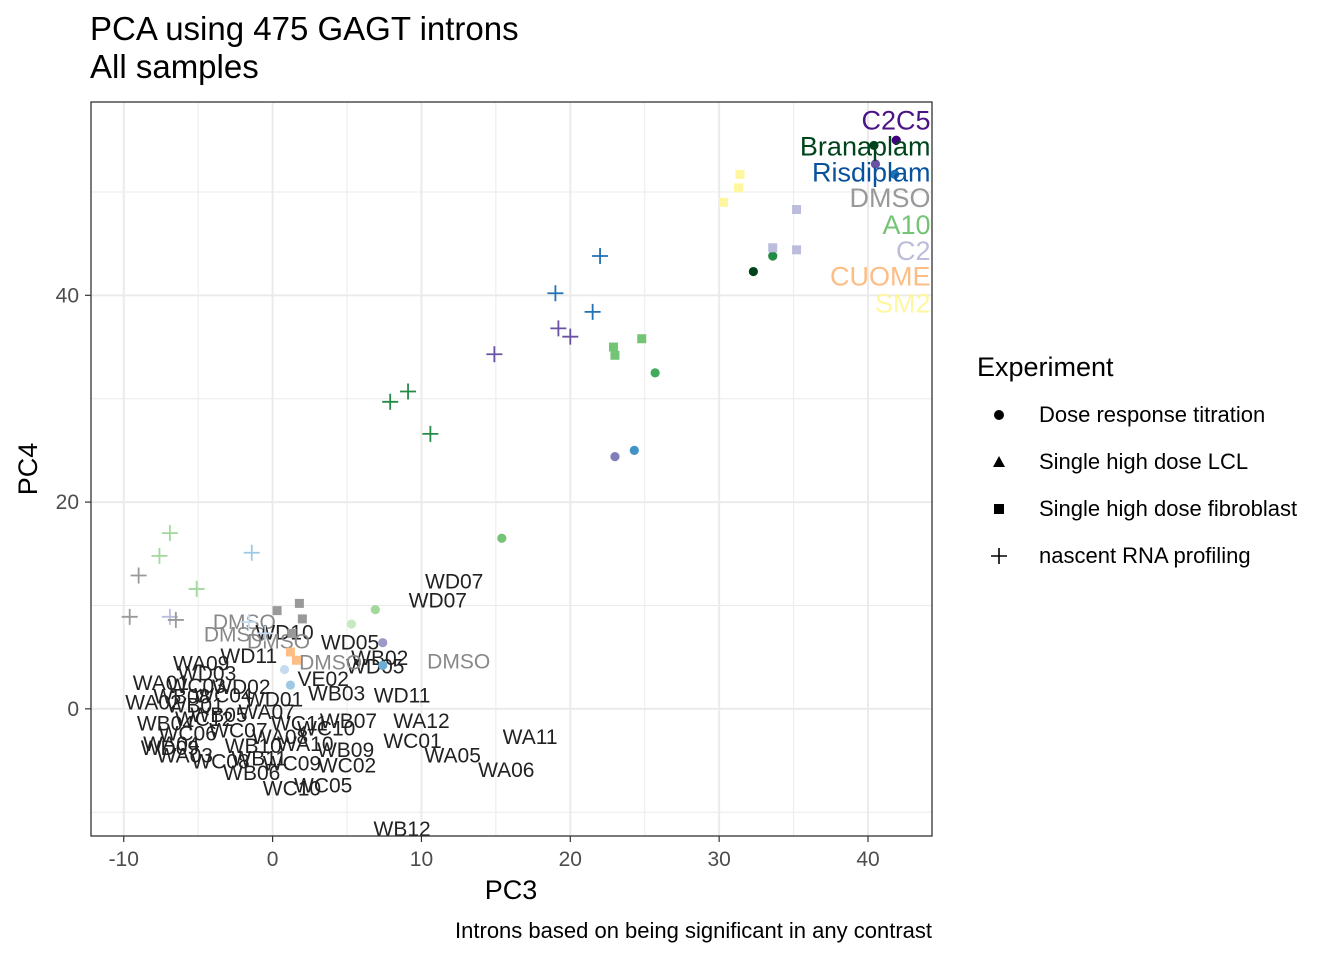 The height and width of the screenshot is (960, 1344). What do you see at coordinates (570, 859) in the screenshot?
I see `x-tick-label: 20` at bounding box center [570, 859].